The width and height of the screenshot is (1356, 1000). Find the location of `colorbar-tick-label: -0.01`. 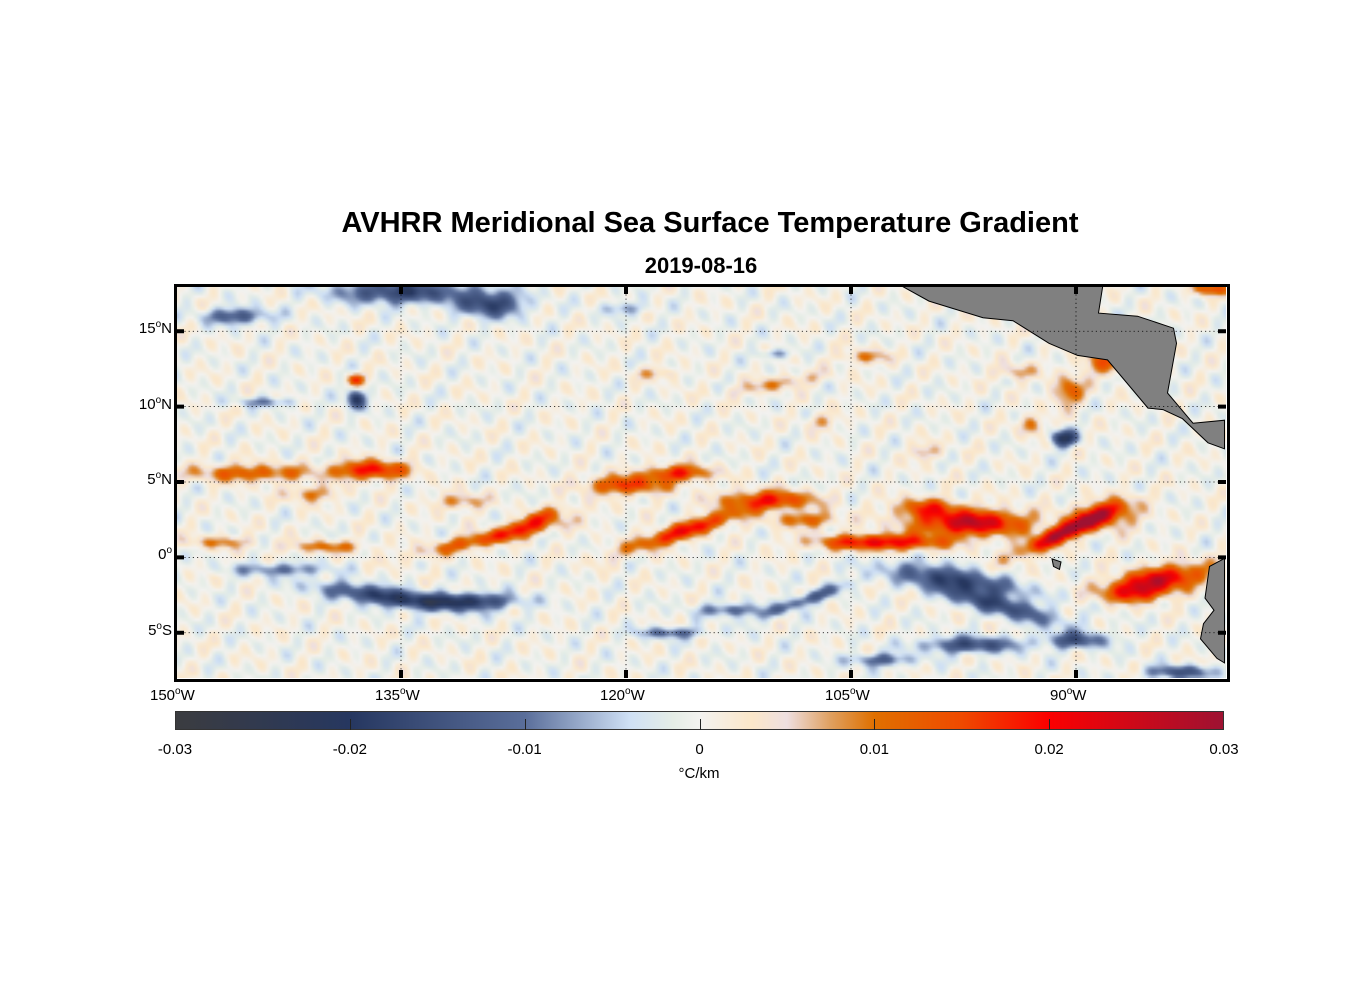

colorbar-tick-label: -0.01 is located at coordinates (524, 749).